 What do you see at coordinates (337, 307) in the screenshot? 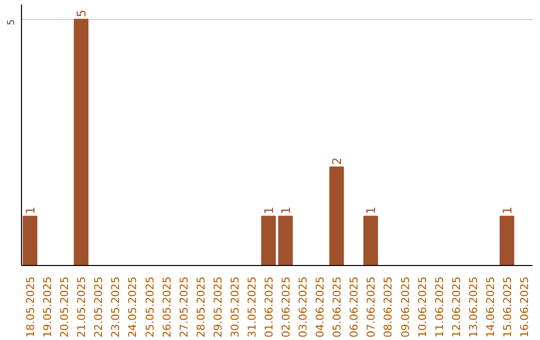
I see `x-tick-label: 05.06.2025` at bounding box center [337, 307].